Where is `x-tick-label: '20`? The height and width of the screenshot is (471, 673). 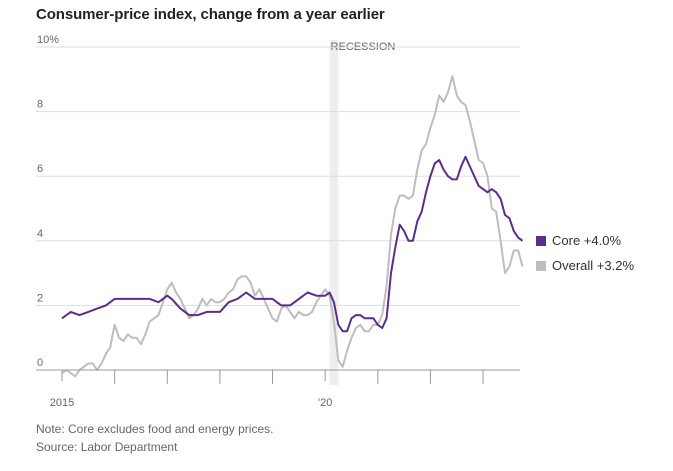
x-tick-label: '20 is located at coordinates (325, 403).